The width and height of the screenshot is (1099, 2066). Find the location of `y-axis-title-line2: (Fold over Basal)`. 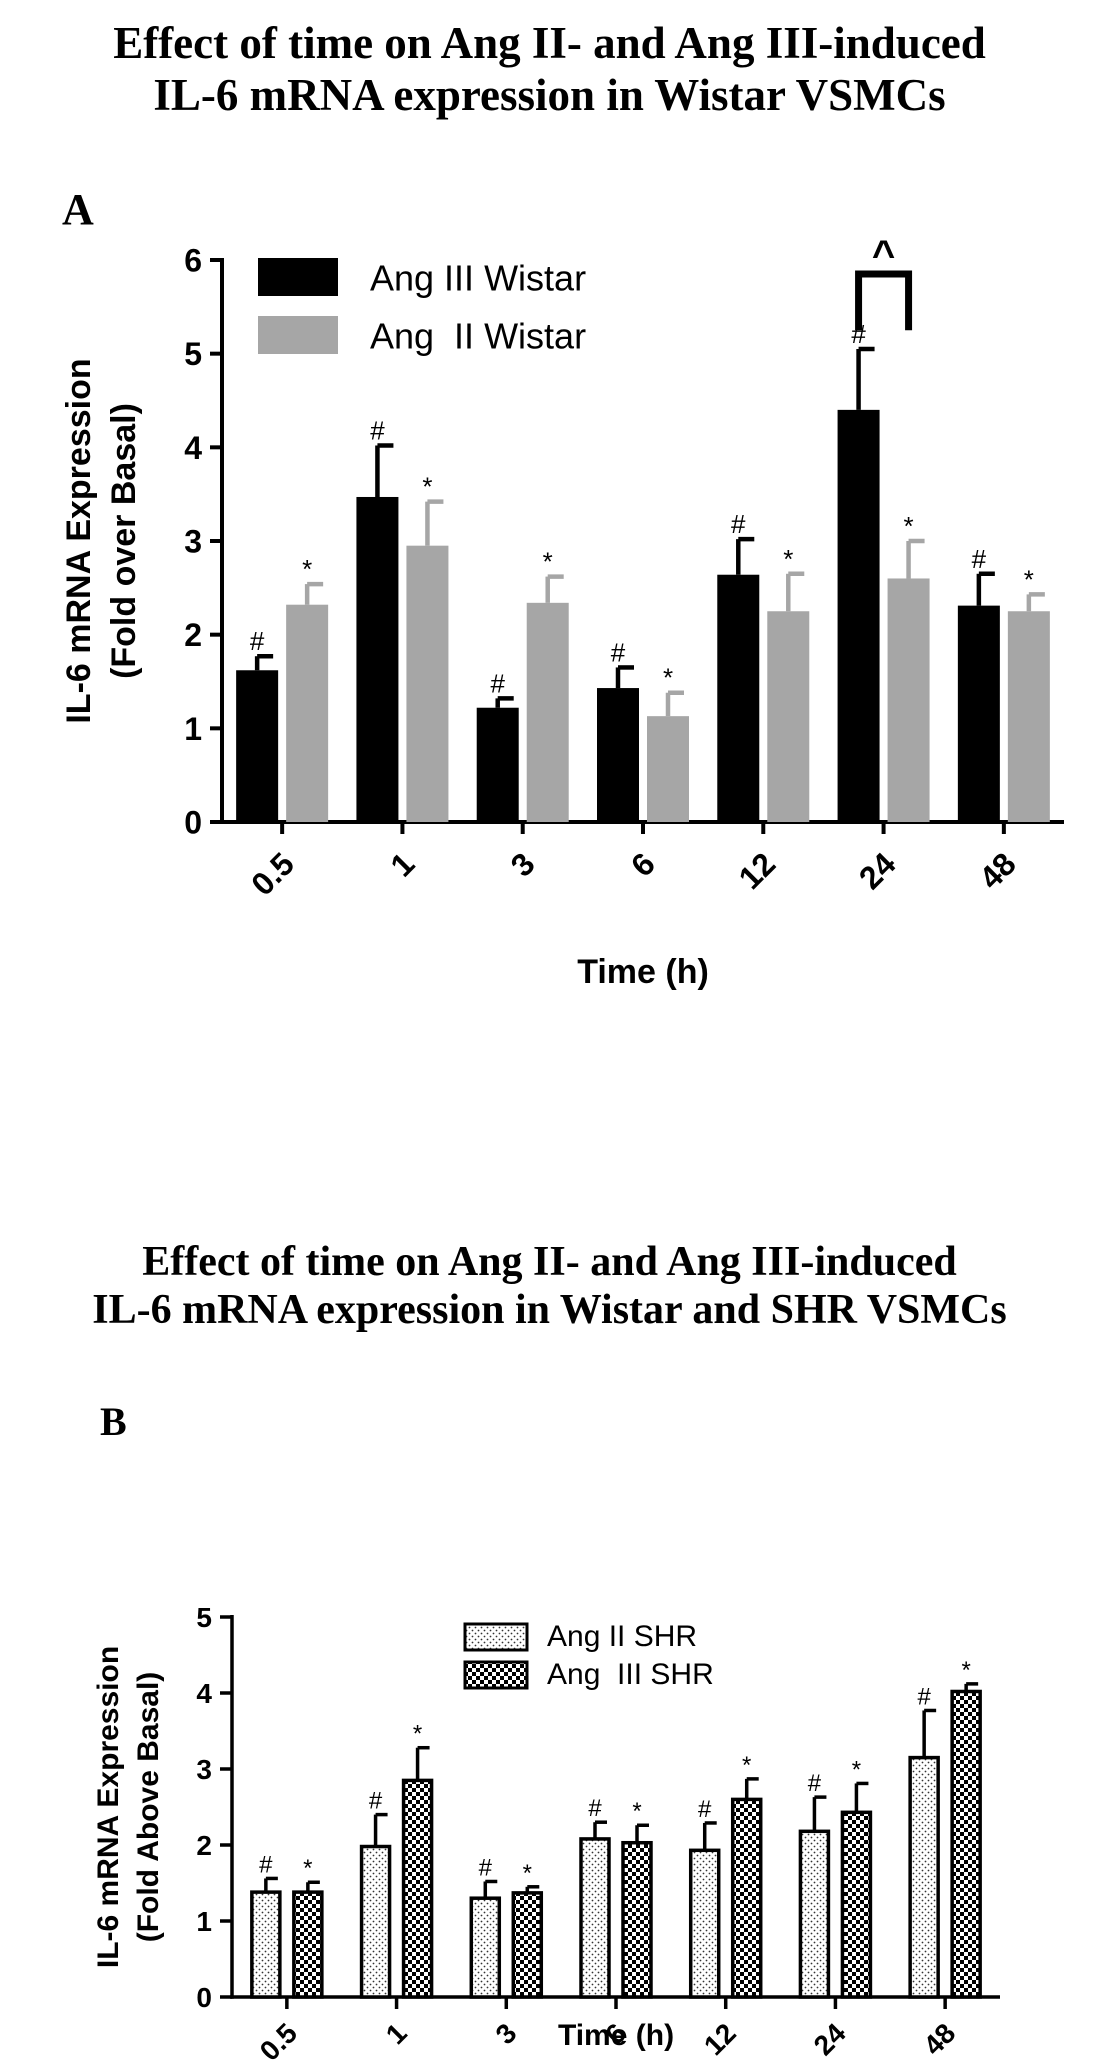

y-axis-title-line2: (Fold over Basal) is located at coordinates (124, 541).